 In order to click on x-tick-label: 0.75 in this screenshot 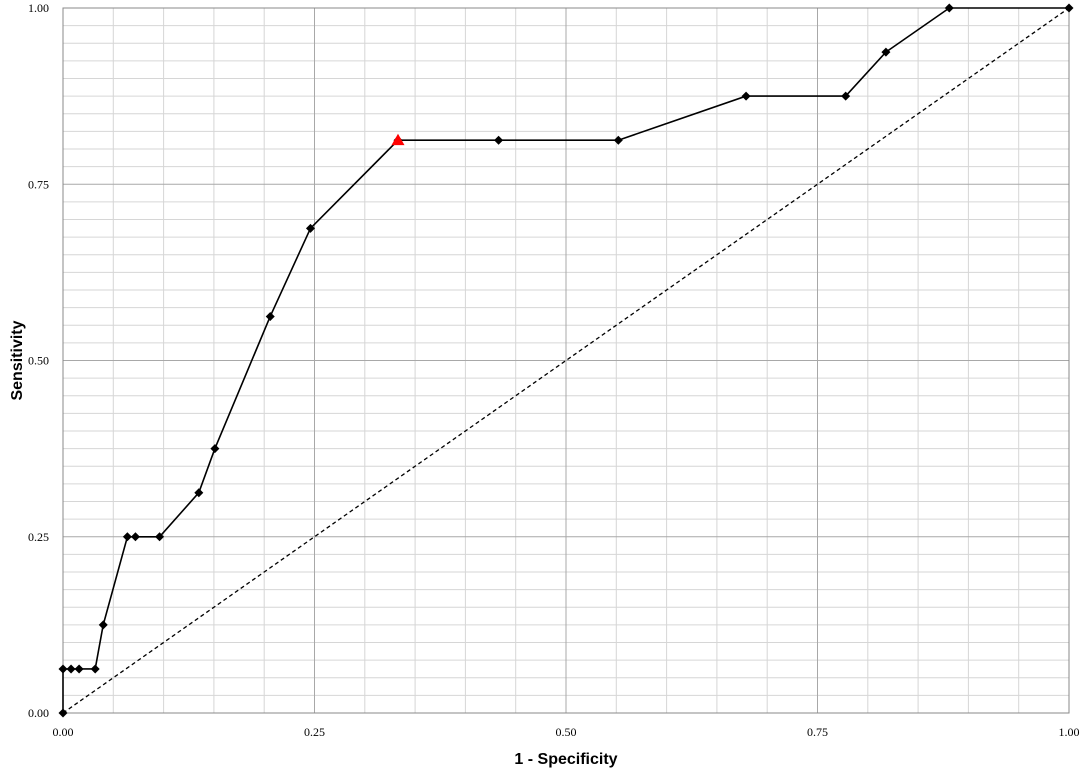, I will do `click(817, 732)`.